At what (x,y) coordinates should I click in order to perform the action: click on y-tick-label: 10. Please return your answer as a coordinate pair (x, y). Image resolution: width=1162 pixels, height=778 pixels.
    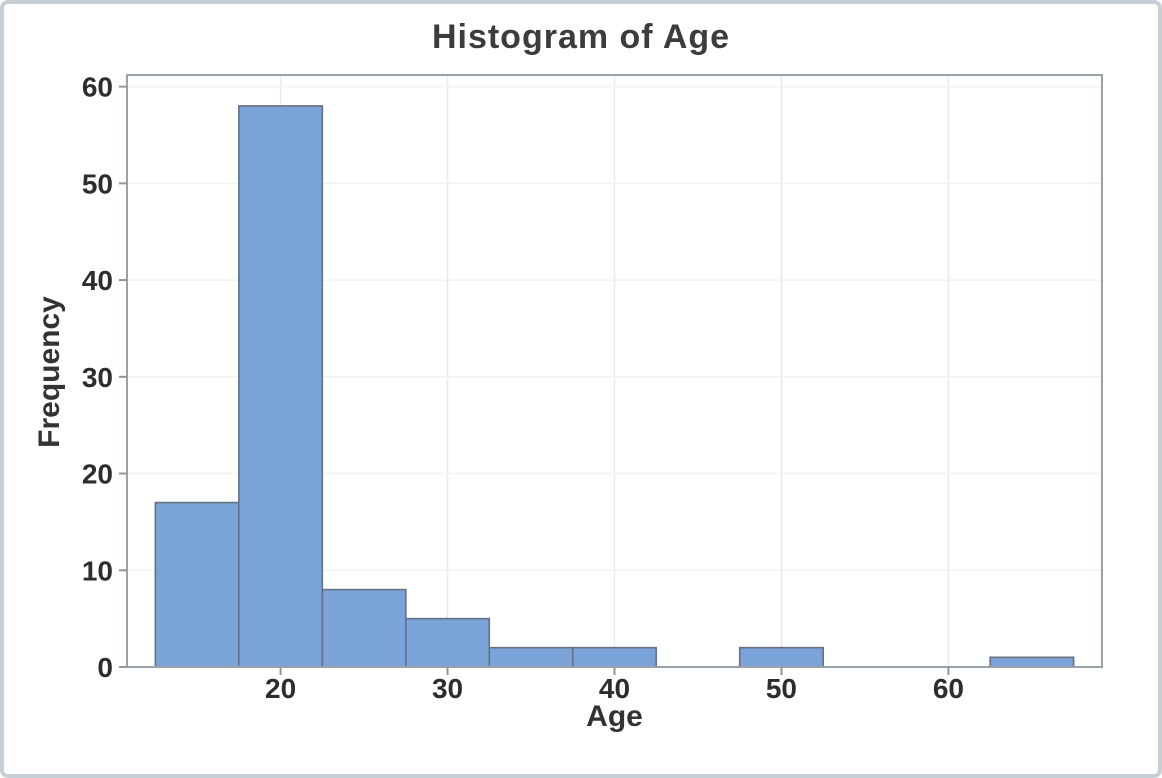
    Looking at the image, I should click on (97, 570).